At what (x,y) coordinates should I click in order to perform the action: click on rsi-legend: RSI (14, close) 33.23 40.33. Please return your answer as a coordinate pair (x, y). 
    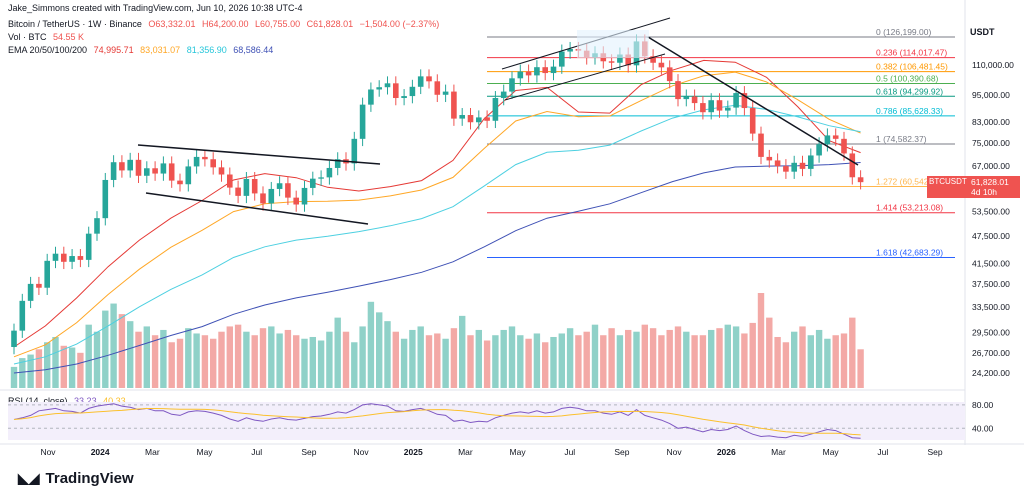
    Looking at the image, I should click on (69, 401).